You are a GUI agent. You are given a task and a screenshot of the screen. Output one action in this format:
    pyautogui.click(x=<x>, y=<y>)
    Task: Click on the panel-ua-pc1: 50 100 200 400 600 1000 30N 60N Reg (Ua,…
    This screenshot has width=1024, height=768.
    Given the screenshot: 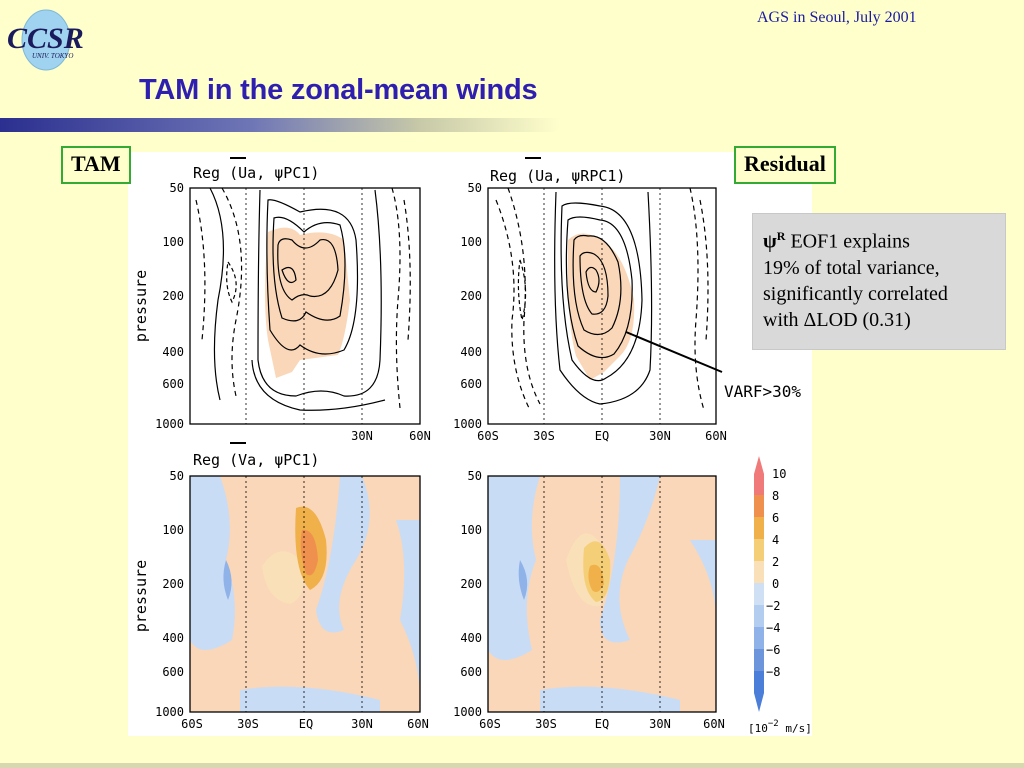 What is the action you would take?
    pyautogui.click(x=281, y=300)
    